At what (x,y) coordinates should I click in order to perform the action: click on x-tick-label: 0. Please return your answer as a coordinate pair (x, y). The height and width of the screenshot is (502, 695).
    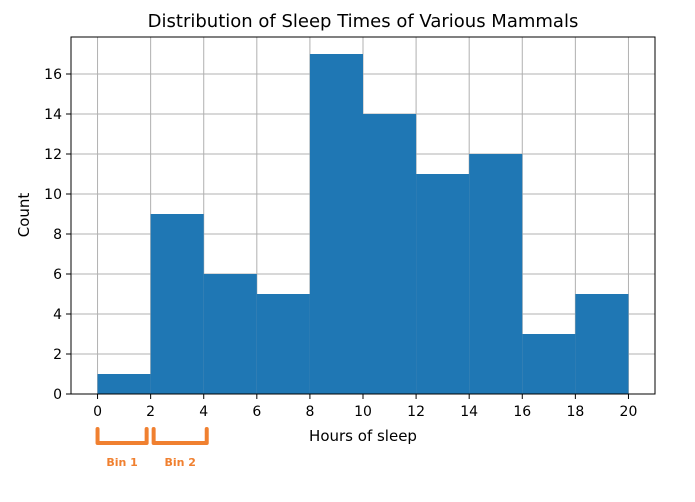
    Looking at the image, I should click on (97, 412).